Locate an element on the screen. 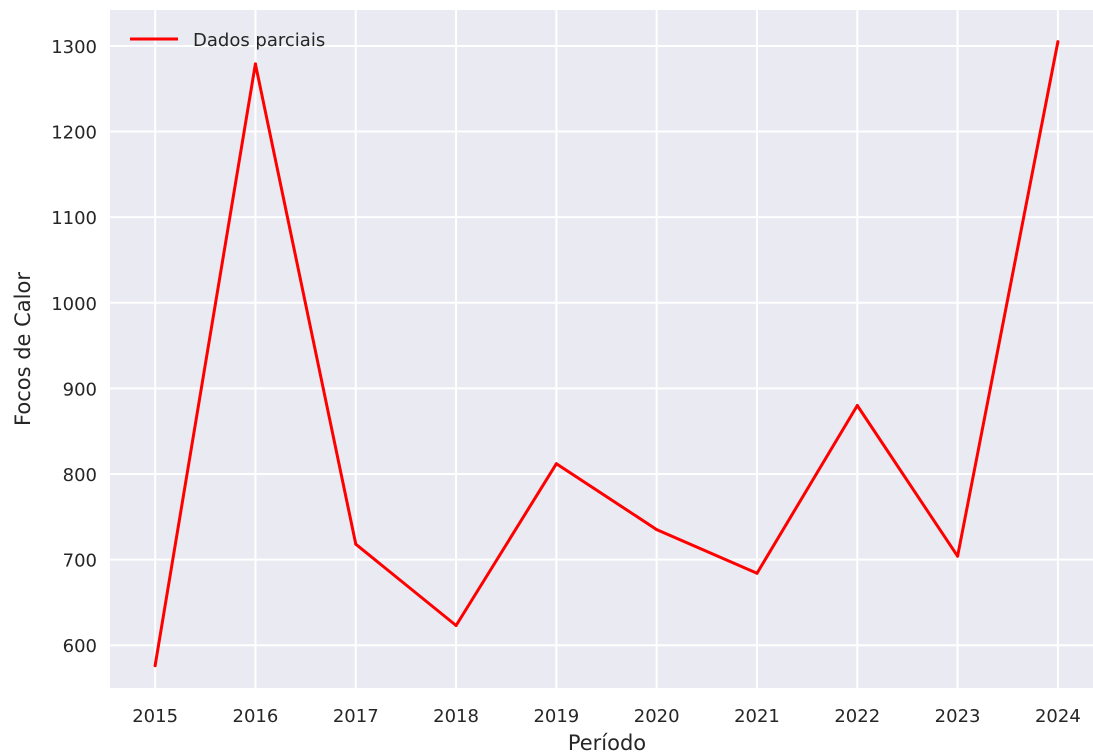 This screenshot has width=1093, height=754. x-tick-label: 2016 is located at coordinates (256, 716).